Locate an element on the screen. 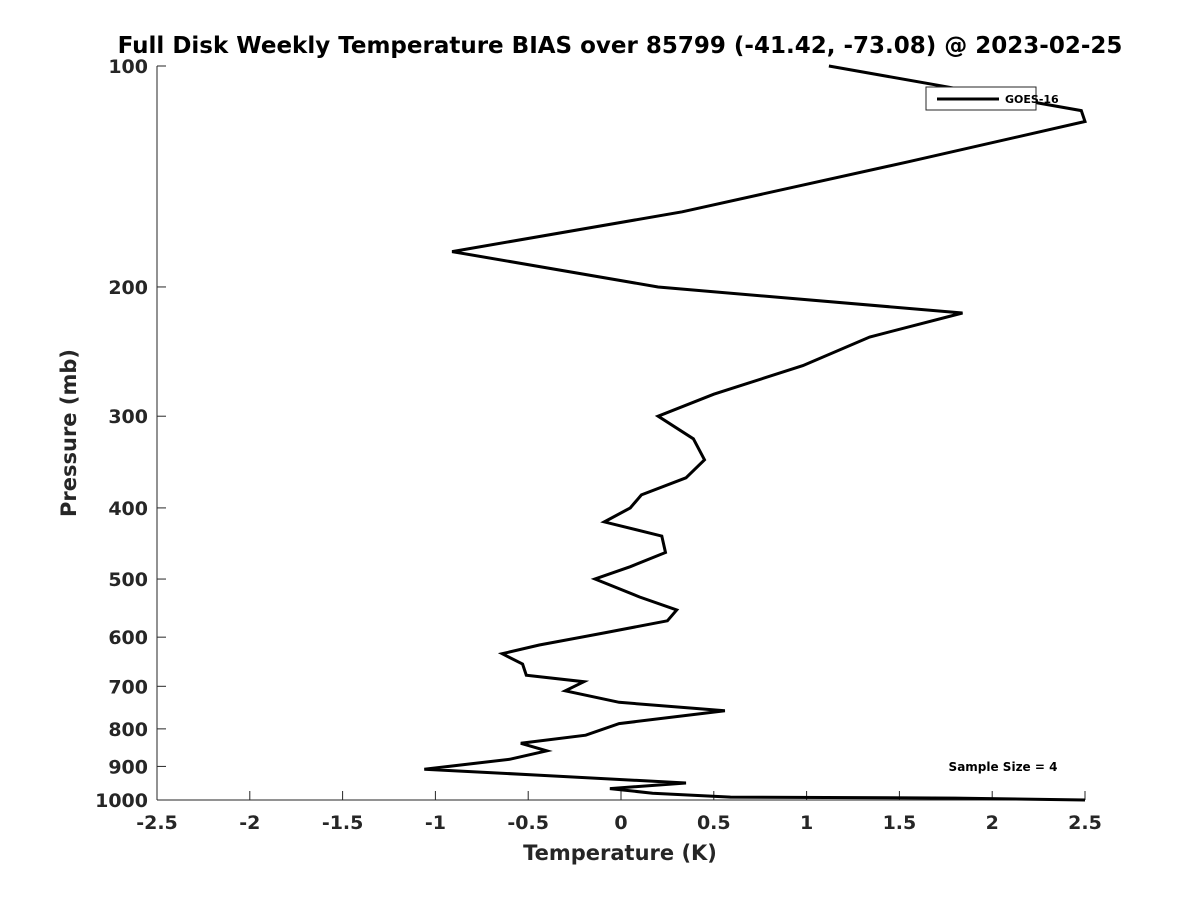 The image size is (1200, 900). x-axis-label: Temperature (K) is located at coordinates (620, 853).